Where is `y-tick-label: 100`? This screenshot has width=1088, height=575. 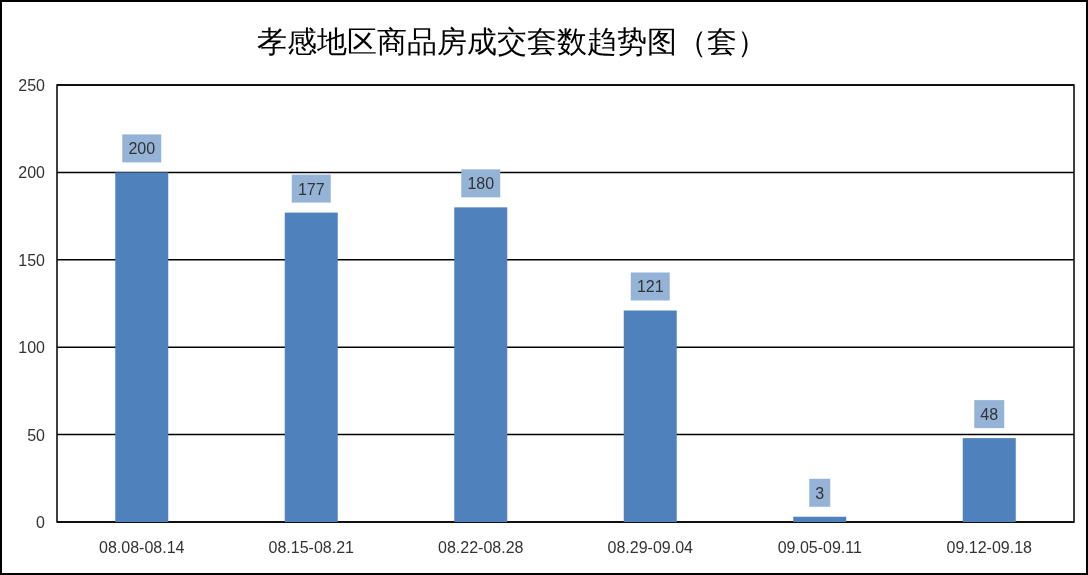
y-tick-label: 100 is located at coordinates (32, 348).